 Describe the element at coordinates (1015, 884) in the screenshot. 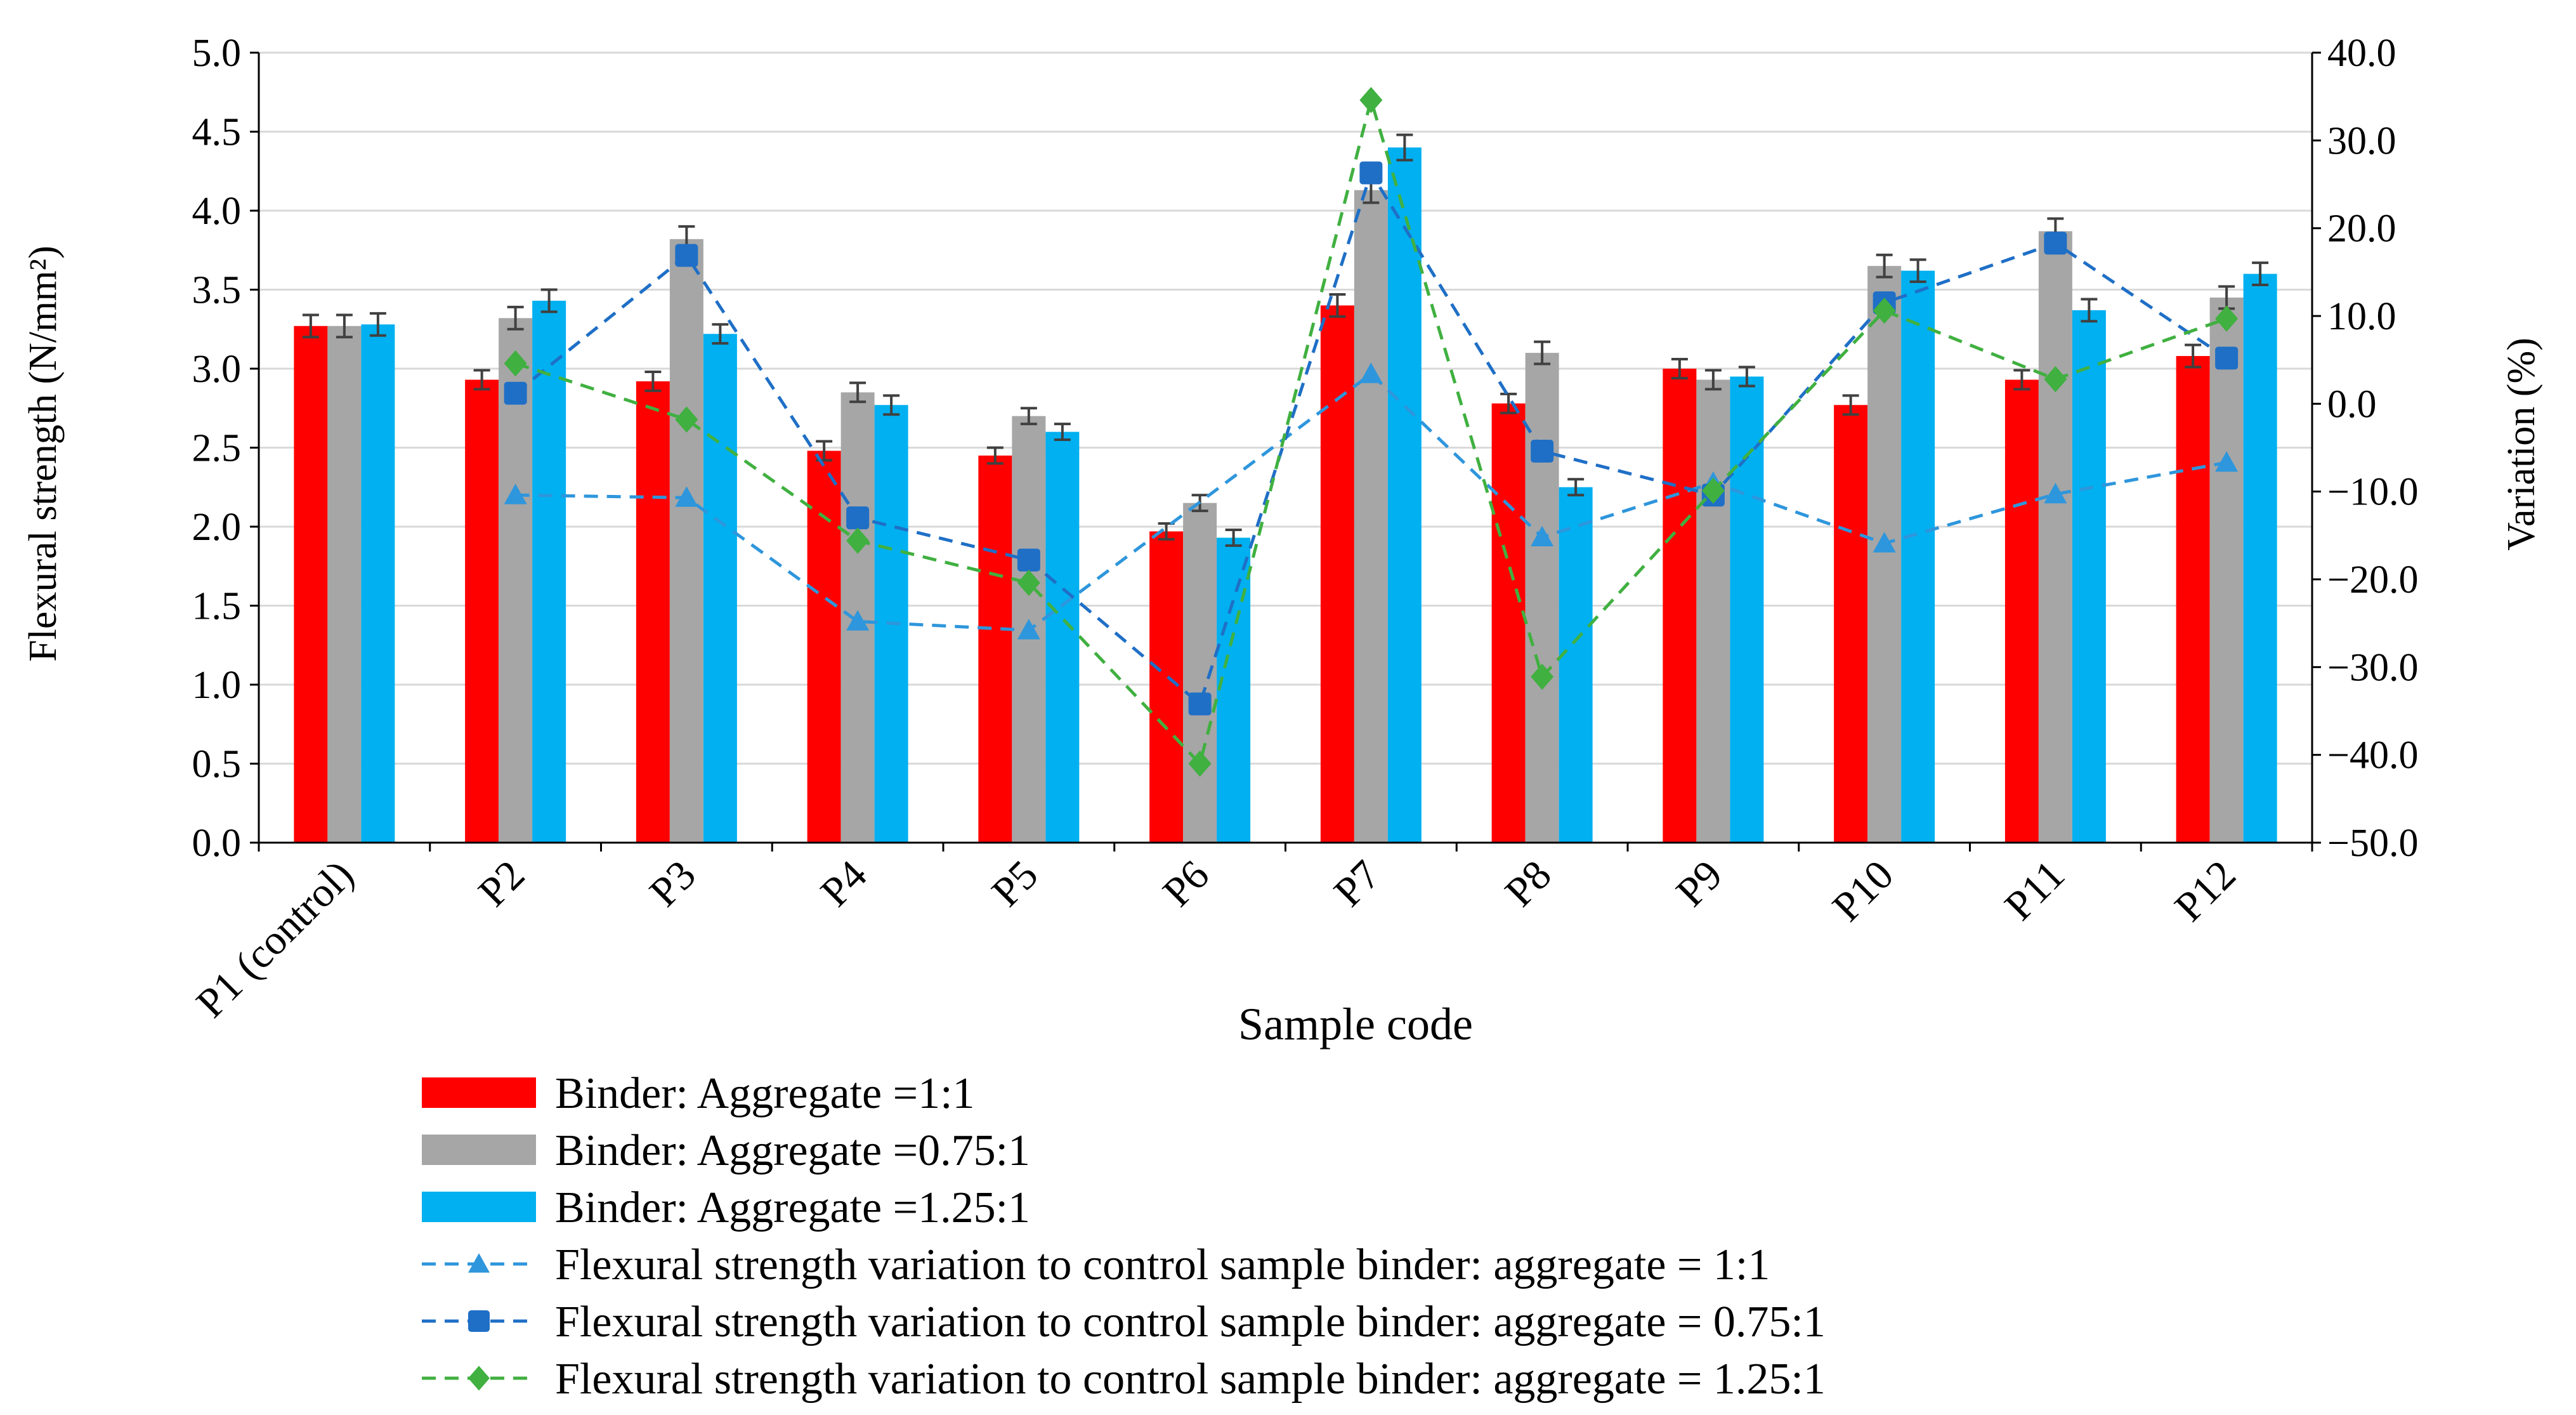

I see `category-label: P5` at that location.